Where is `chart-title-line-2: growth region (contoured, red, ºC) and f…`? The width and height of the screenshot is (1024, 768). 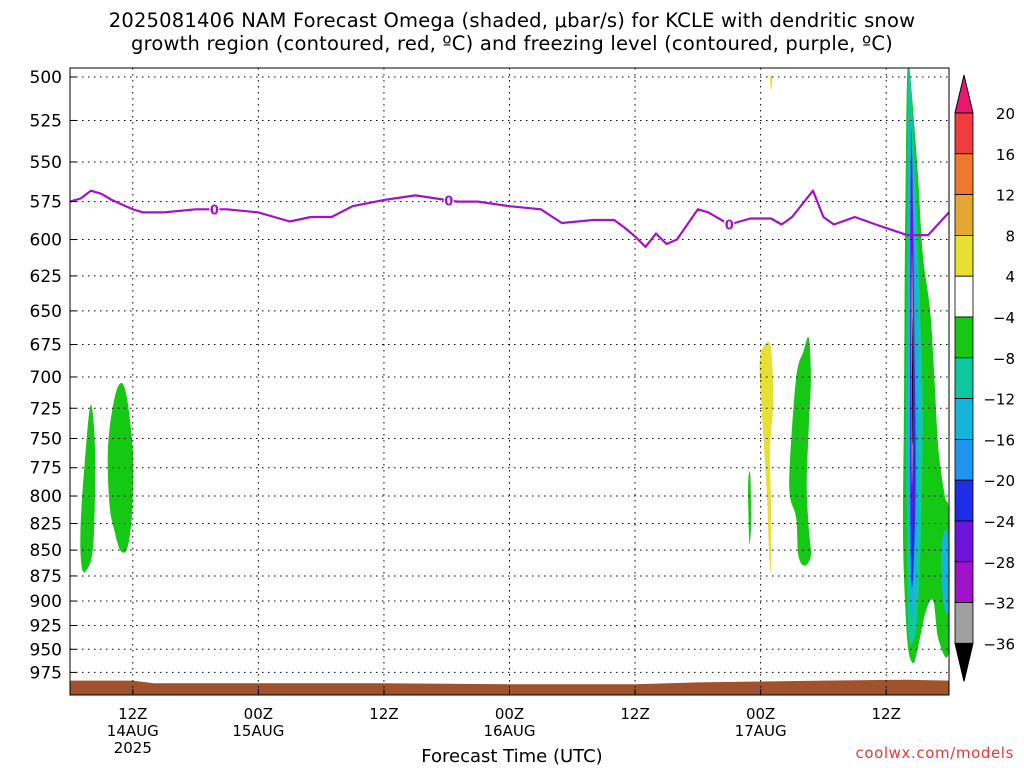
chart-title-line-2: growth region (contoured, red, ºC) and f… is located at coordinates (512, 43).